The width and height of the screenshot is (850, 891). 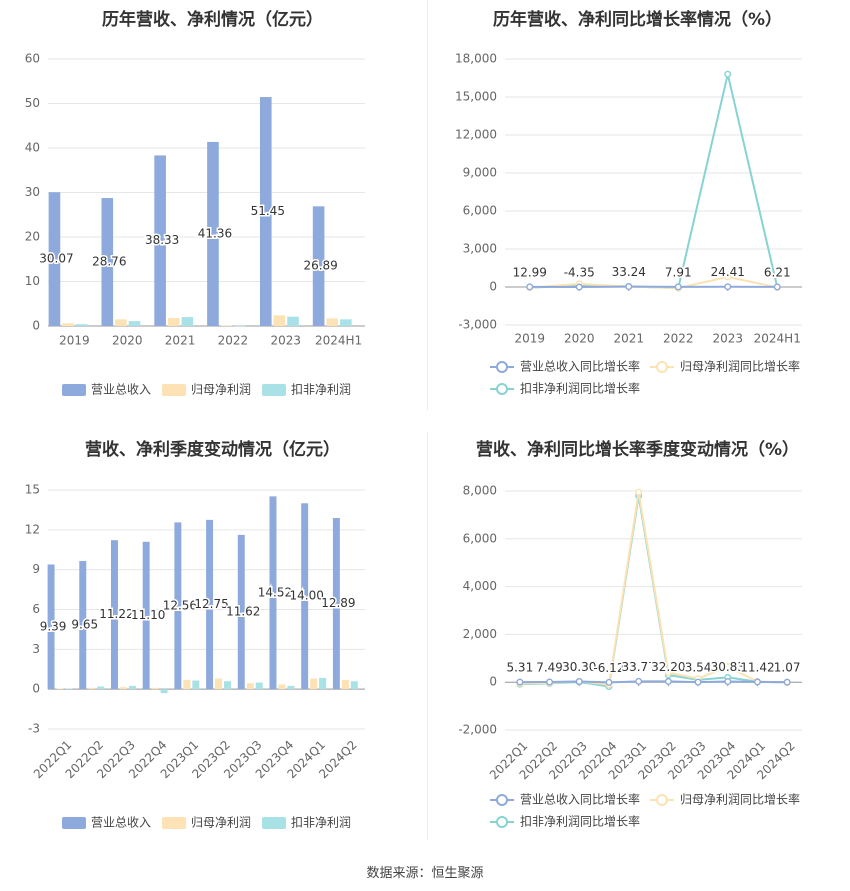 What do you see at coordinates (480, 211) in the screenshot?
I see `y-tick-label: 6,000` at bounding box center [480, 211].